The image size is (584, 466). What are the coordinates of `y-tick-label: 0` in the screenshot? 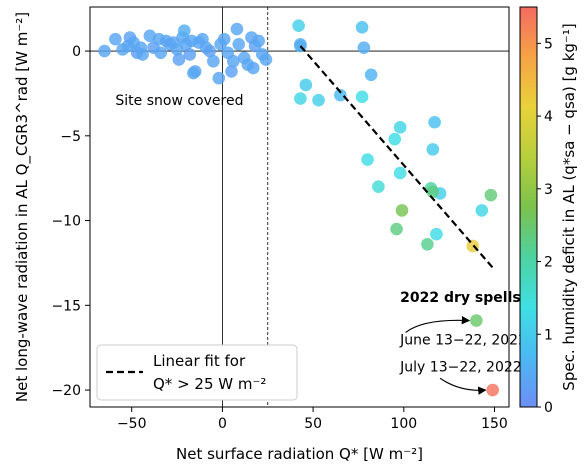 It's located at (76, 52).